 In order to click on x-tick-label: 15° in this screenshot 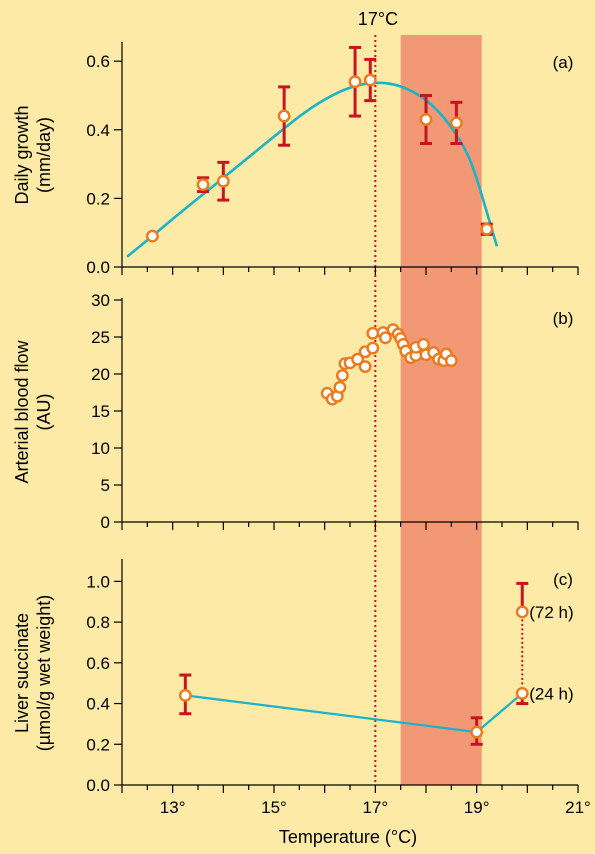, I will do `click(274, 807)`.